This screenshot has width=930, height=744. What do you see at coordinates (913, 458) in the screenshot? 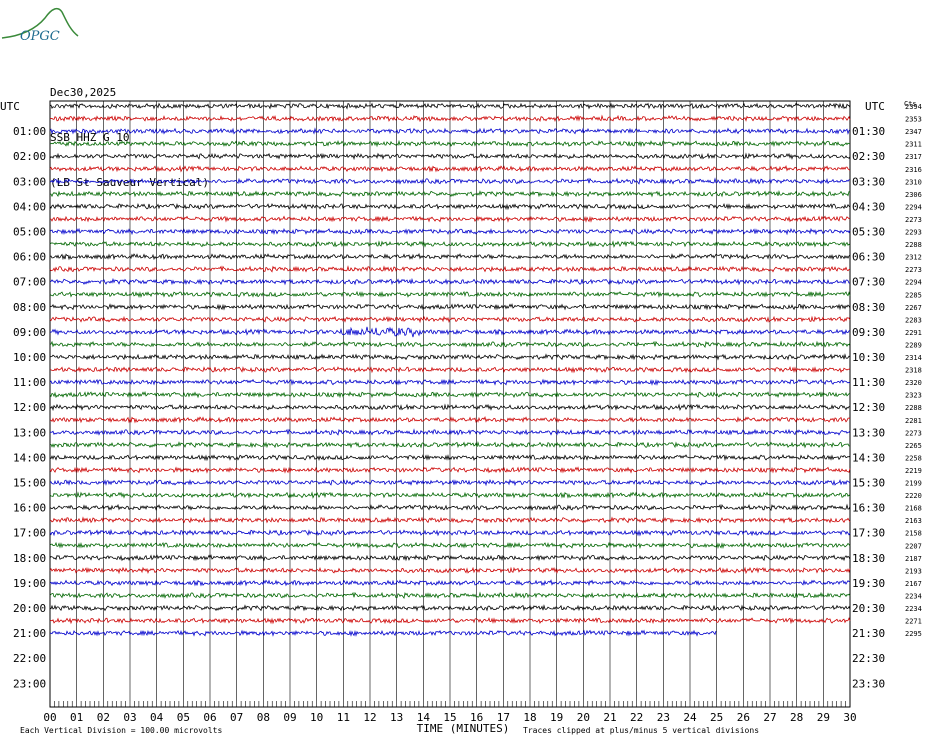
I see `trace-count-label: 2258` at bounding box center [913, 458].